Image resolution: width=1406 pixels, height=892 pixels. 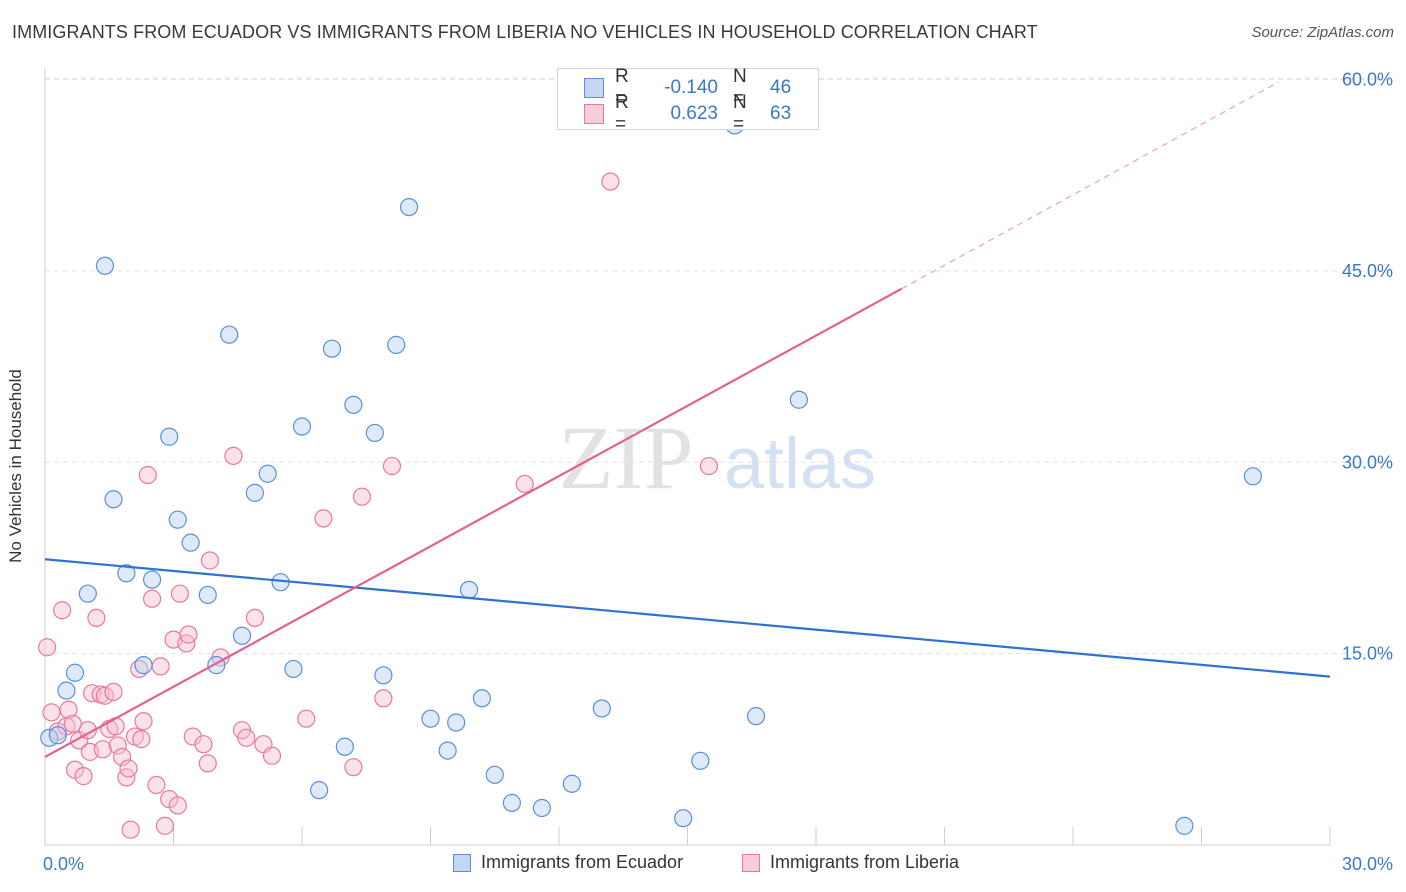 I want to click on trend-line-ecuador, so click(x=687, y=618).